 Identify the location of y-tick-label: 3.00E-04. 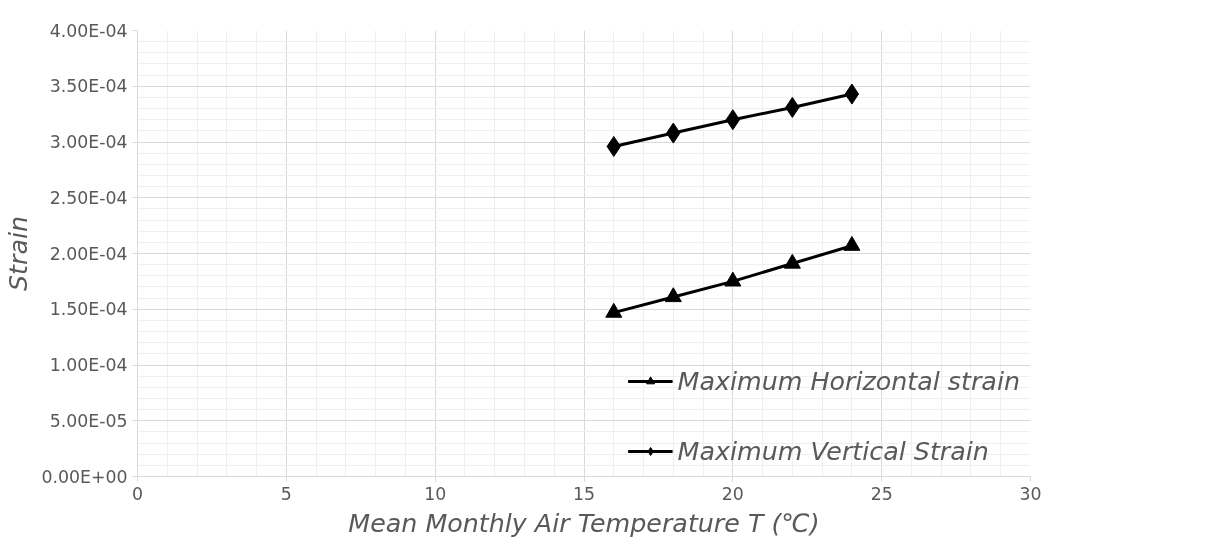
(88, 142).